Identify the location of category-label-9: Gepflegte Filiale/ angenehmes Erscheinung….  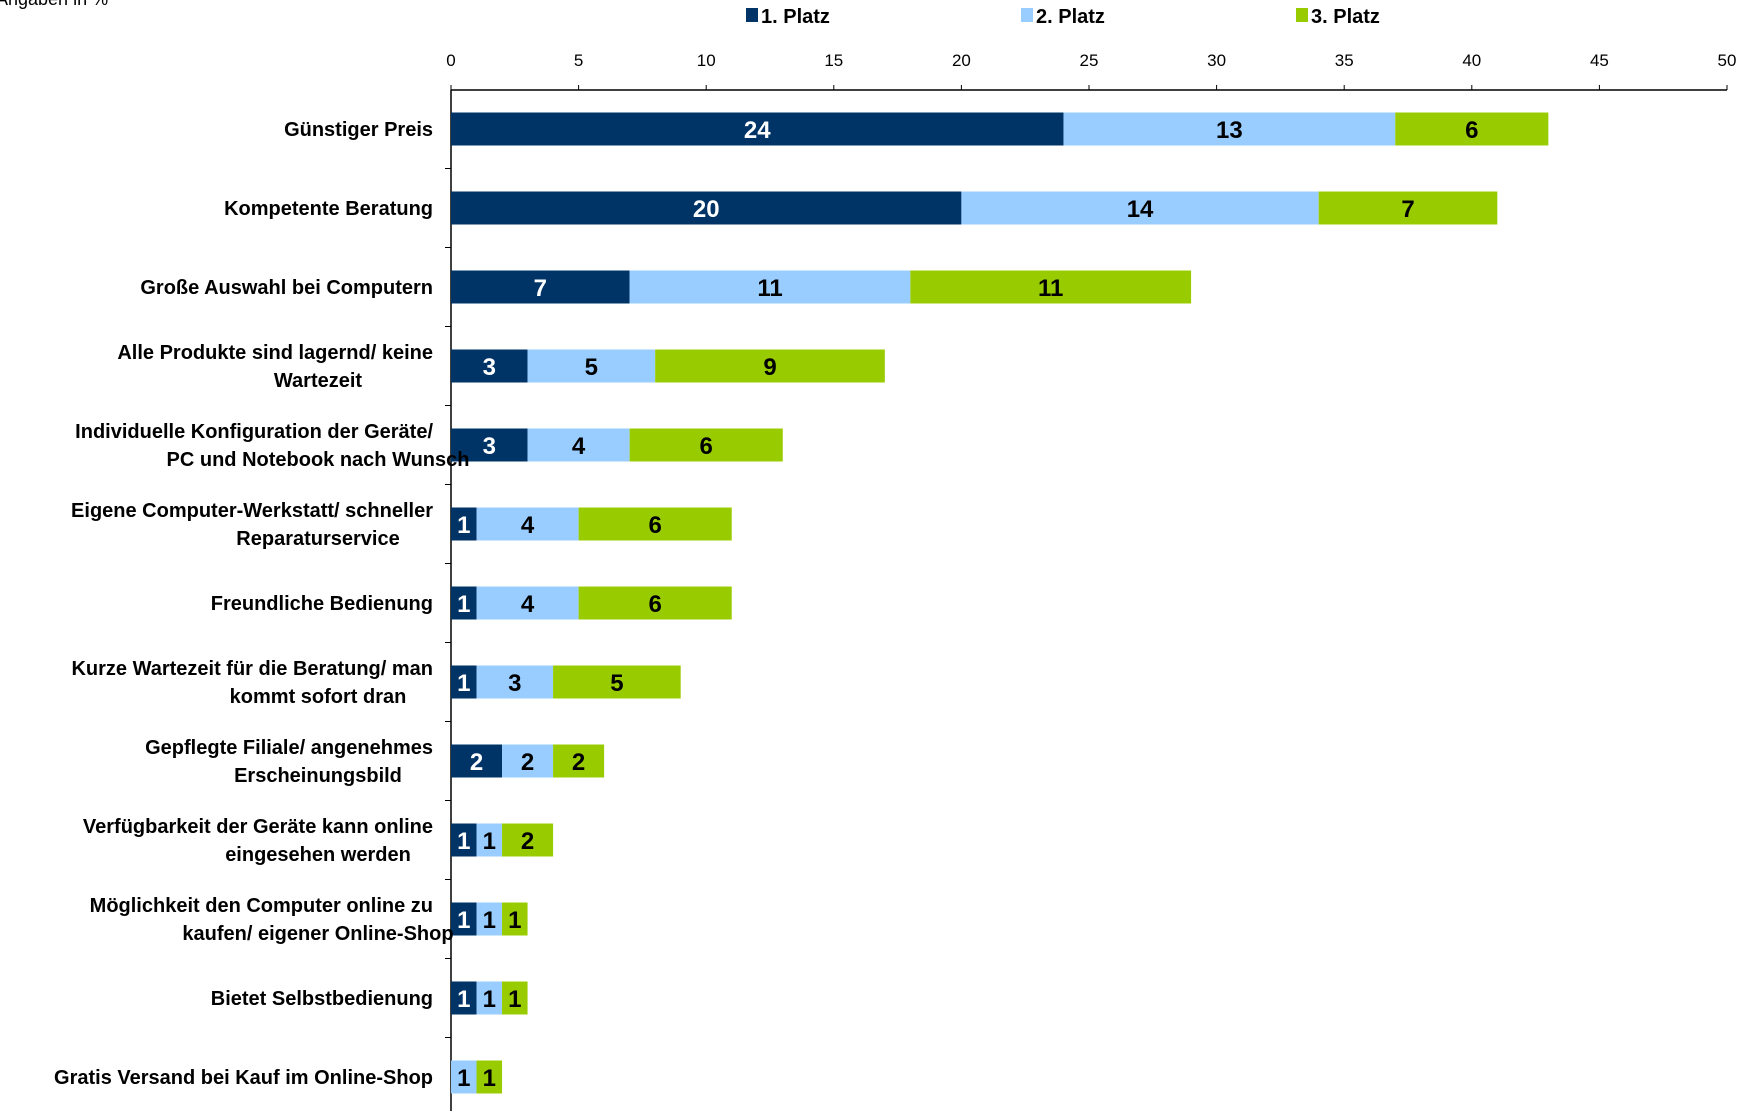
(289, 762).